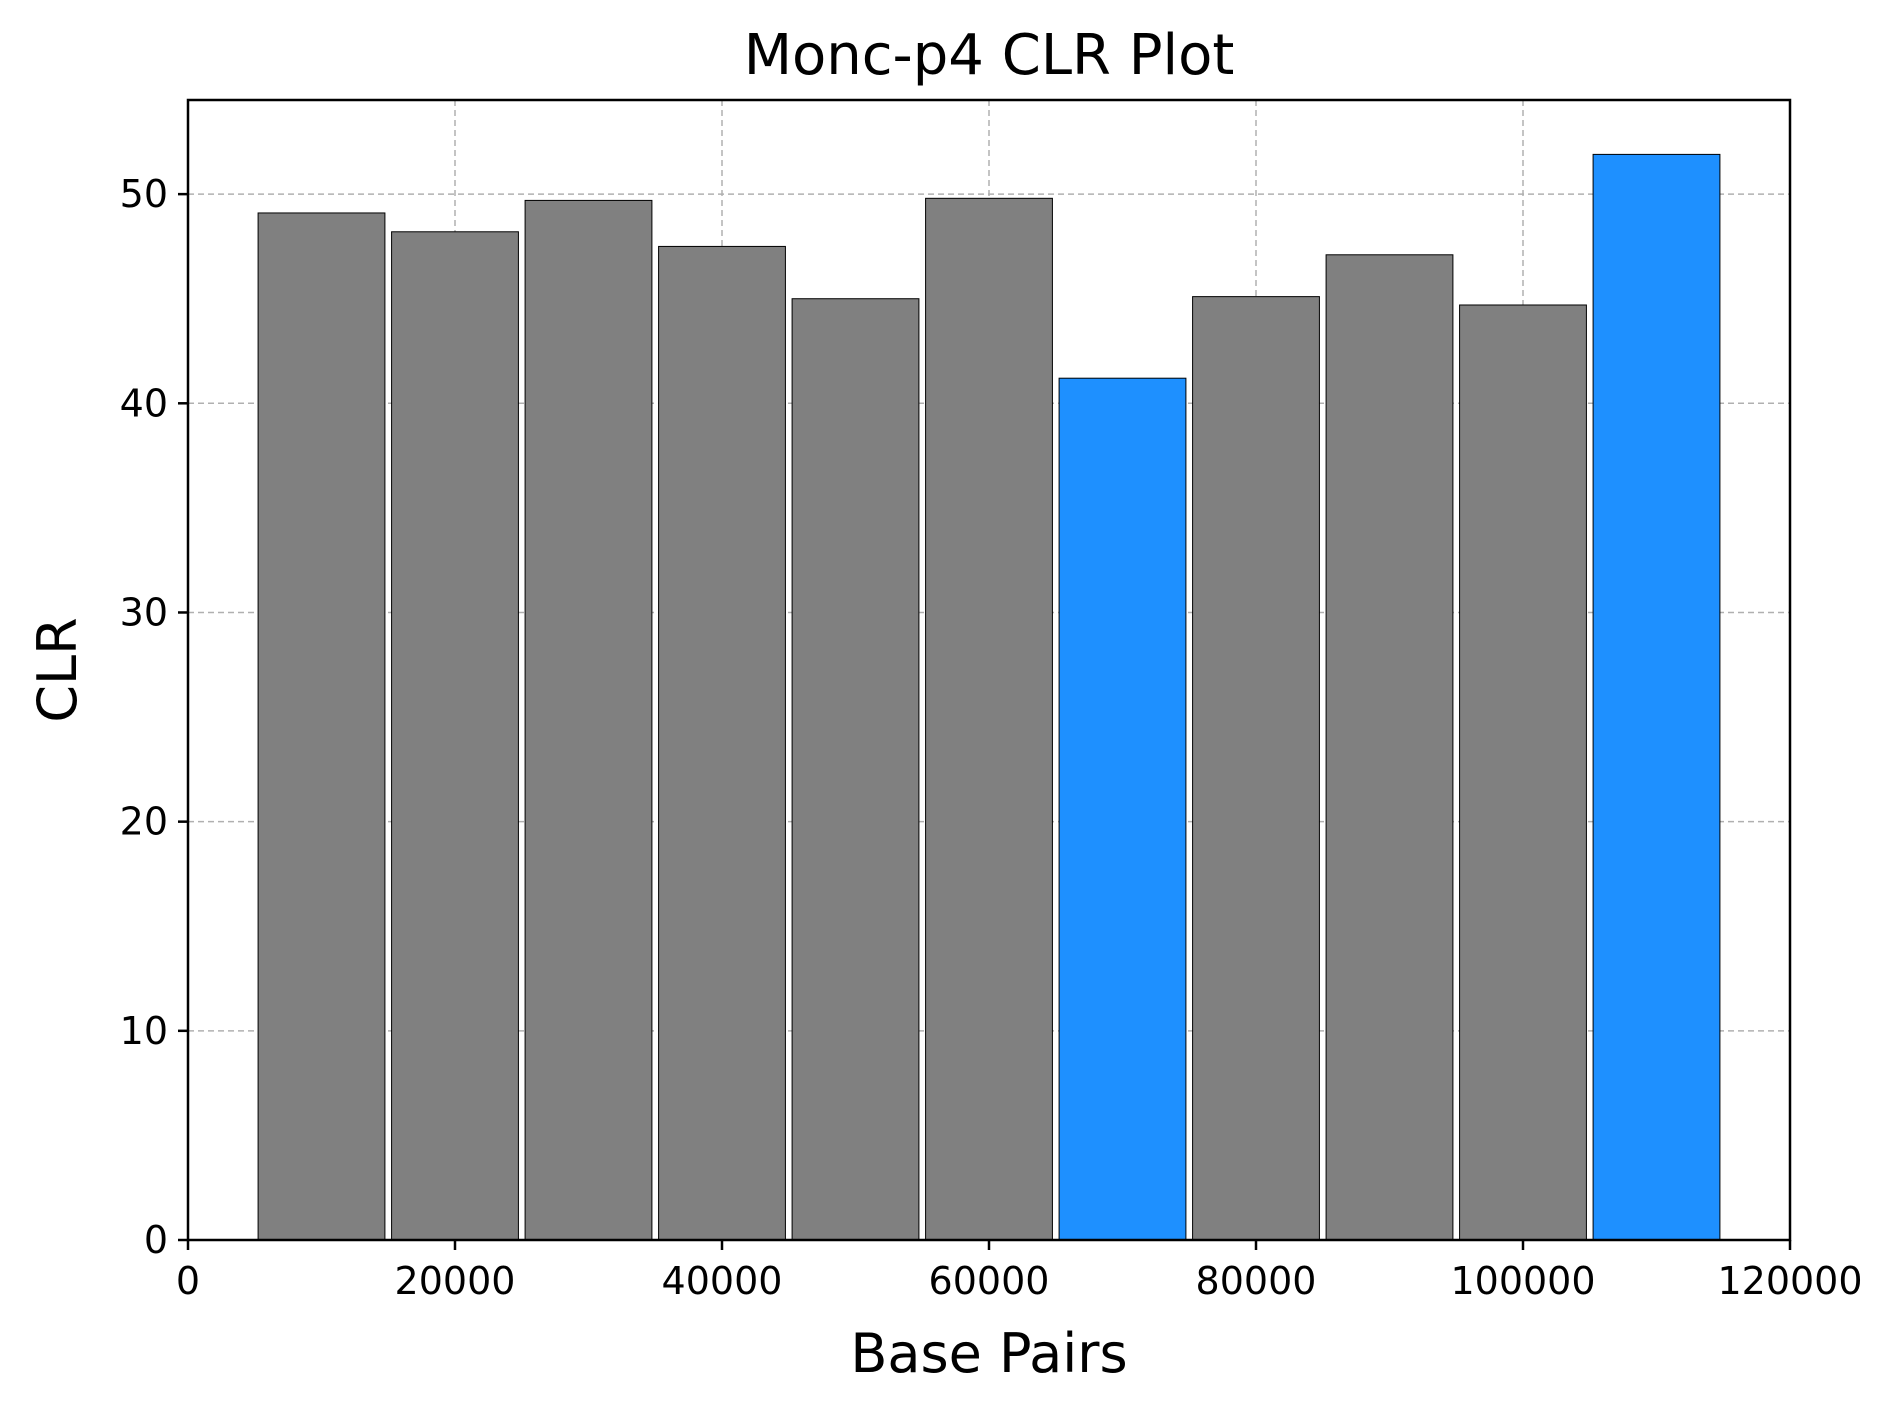 This screenshot has width=1890, height=1410. I want to click on x-axis-label: Base Pairs, so click(988, 1353).